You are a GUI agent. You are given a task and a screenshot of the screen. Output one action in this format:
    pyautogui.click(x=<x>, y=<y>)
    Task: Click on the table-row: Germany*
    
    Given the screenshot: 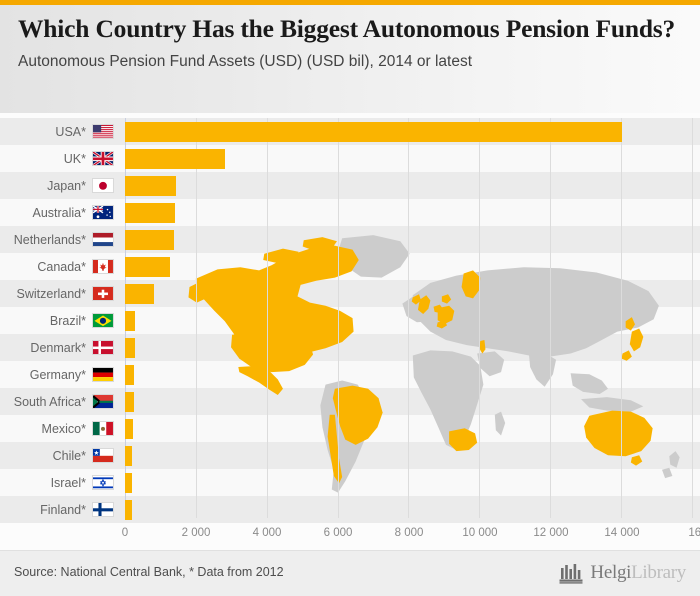 What is the action you would take?
    pyautogui.click(x=350, y=374)
    